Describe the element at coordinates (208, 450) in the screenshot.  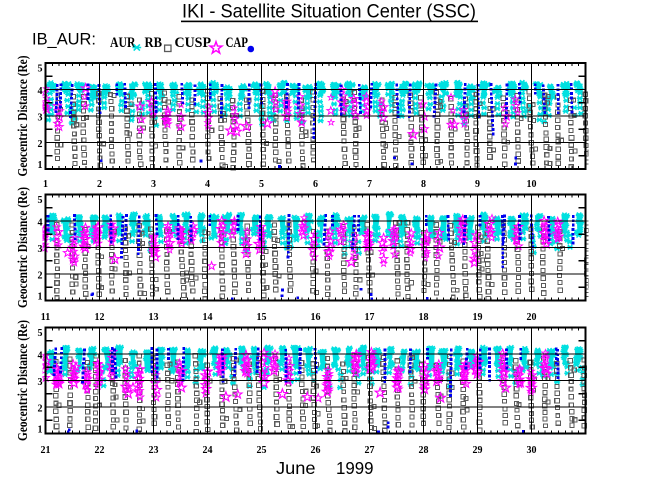
I see `svg-text: 24` at that location.